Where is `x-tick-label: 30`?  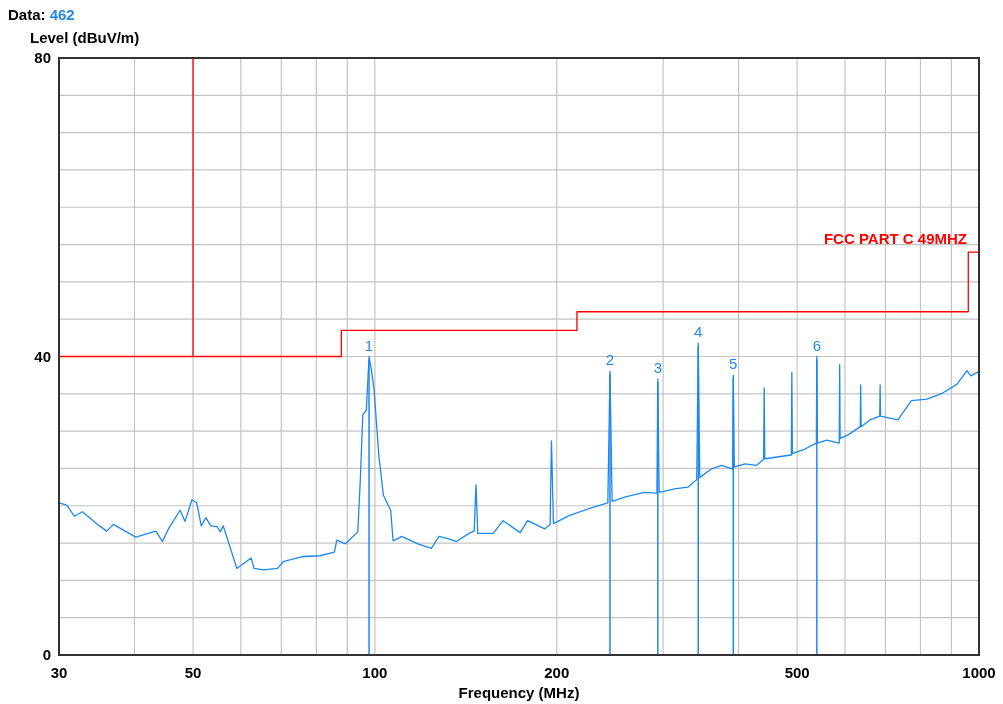
x-tick-label: 30 is located at coordinates (59, 672).